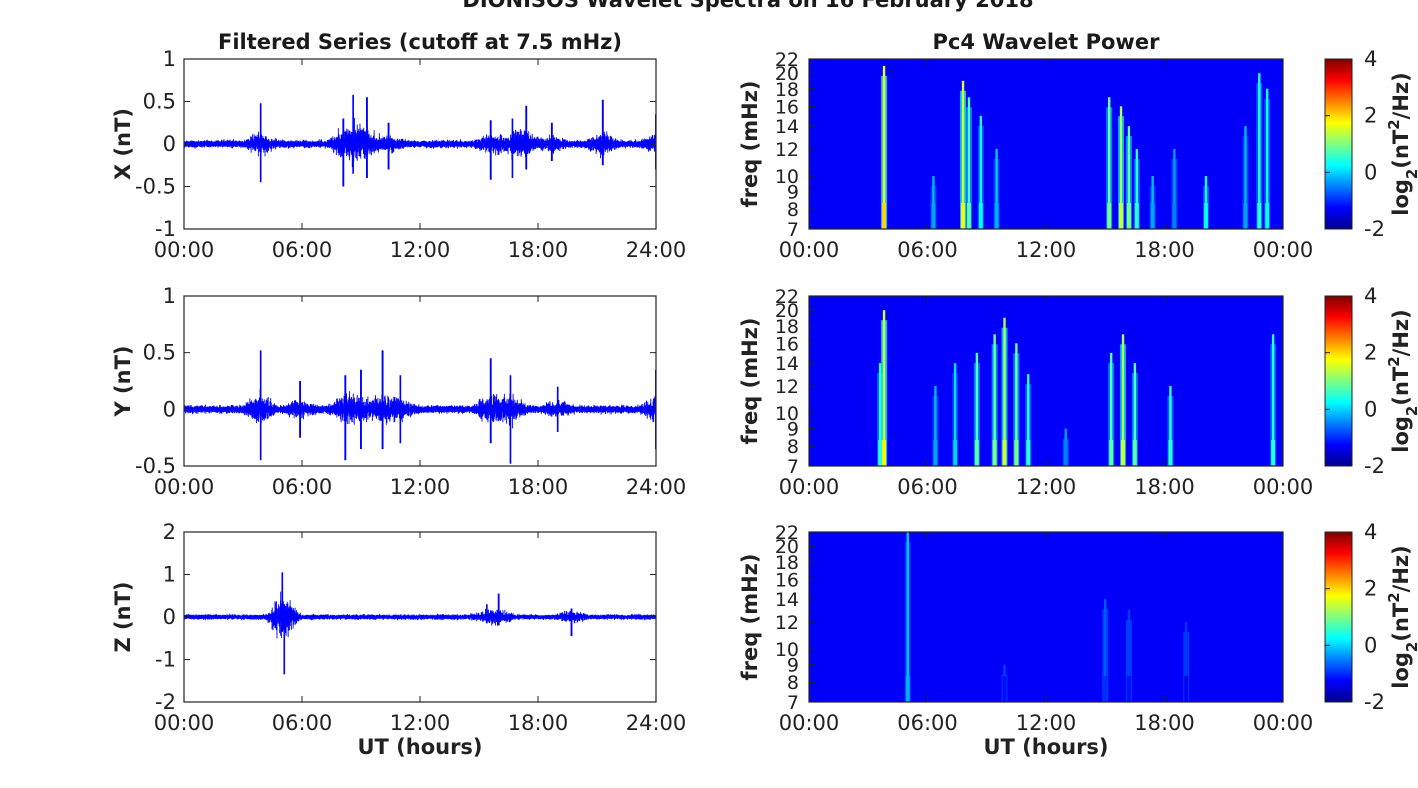  I want to click on y-axis-label: Y (nT), so click(123, 382).